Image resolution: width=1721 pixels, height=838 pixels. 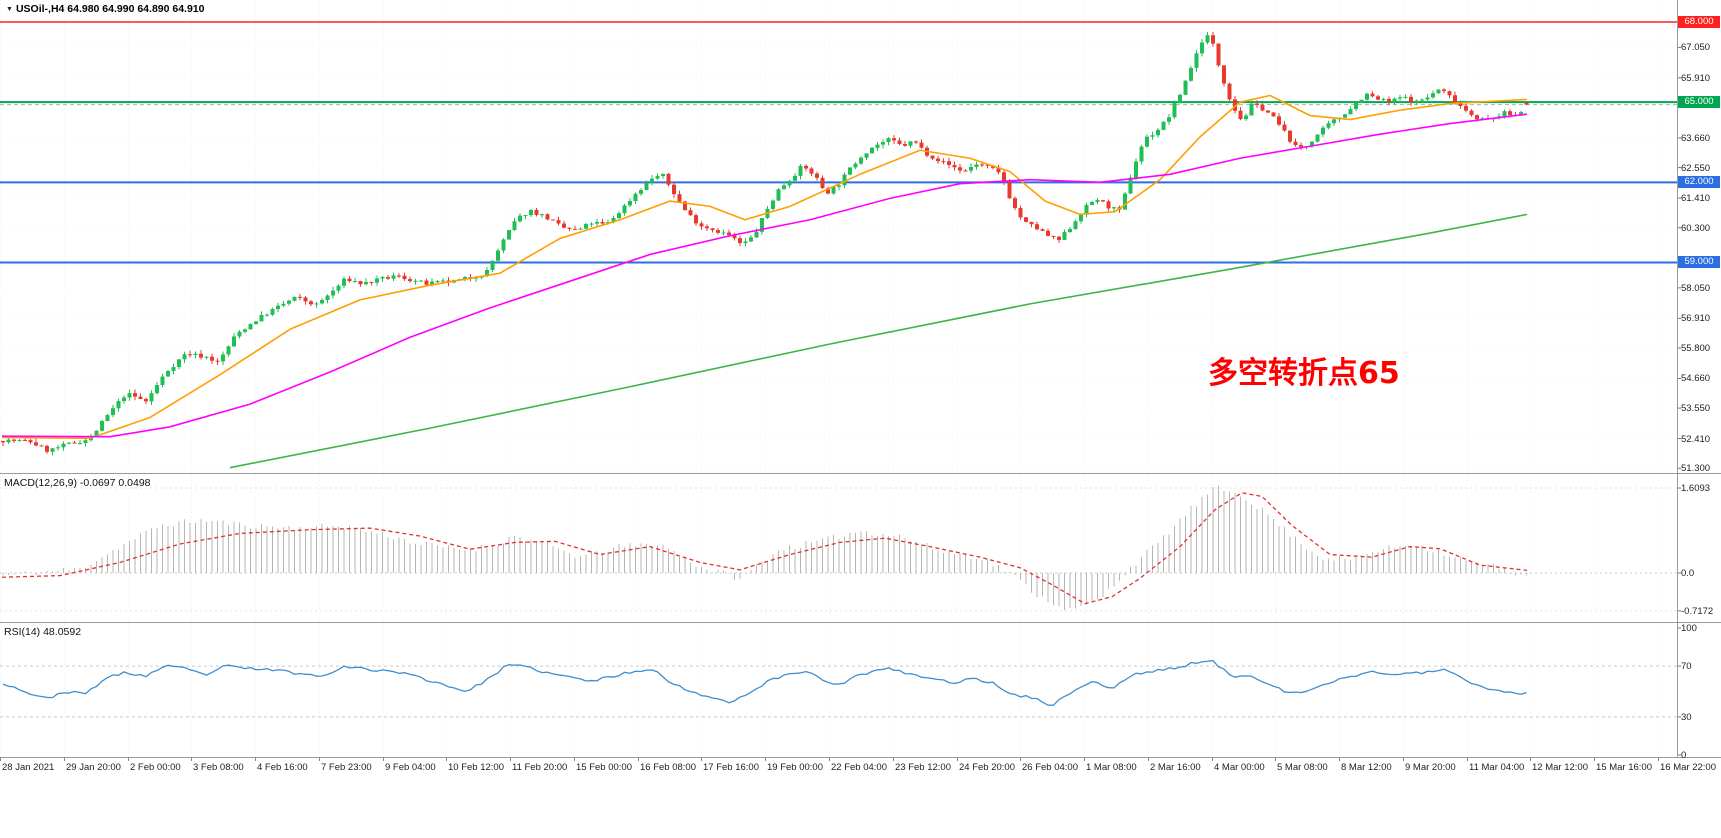 What do you see at coordinates (859, 767) in the screenshot?
I see `time-axis-label: 22 Feb 04:00` at bounding box center [859, 767].